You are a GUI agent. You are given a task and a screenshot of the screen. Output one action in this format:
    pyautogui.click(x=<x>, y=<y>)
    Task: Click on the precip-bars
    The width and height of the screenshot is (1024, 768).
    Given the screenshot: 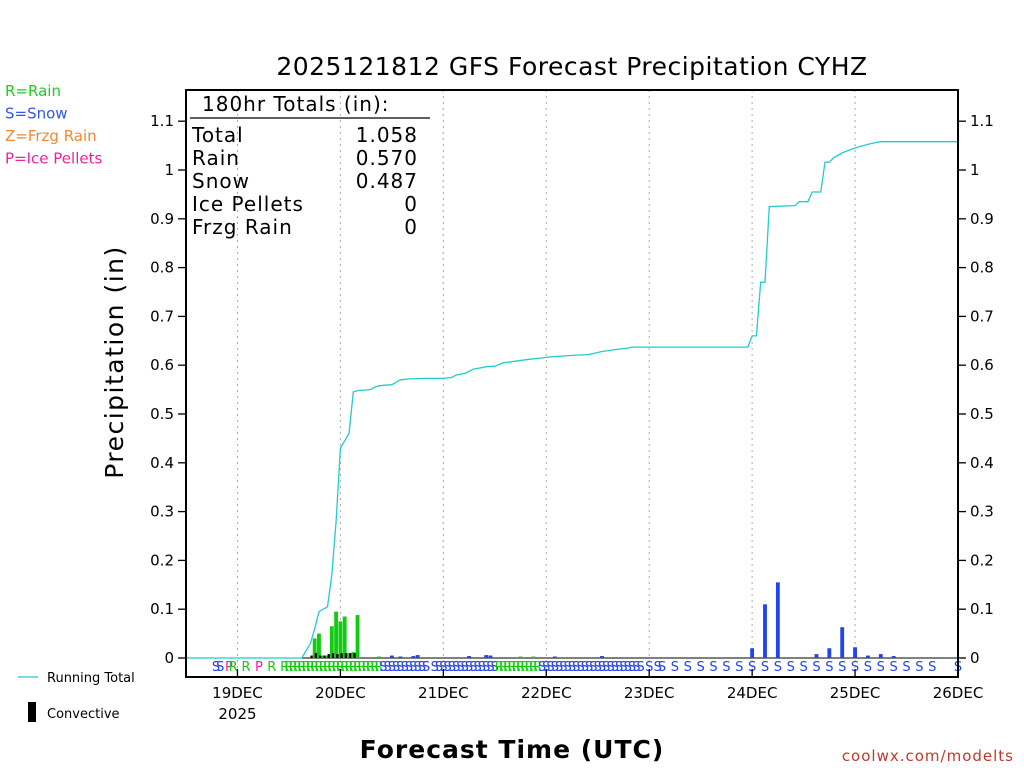 What is the action you would take?
    pyautogui.click(x=603, y=620)
    